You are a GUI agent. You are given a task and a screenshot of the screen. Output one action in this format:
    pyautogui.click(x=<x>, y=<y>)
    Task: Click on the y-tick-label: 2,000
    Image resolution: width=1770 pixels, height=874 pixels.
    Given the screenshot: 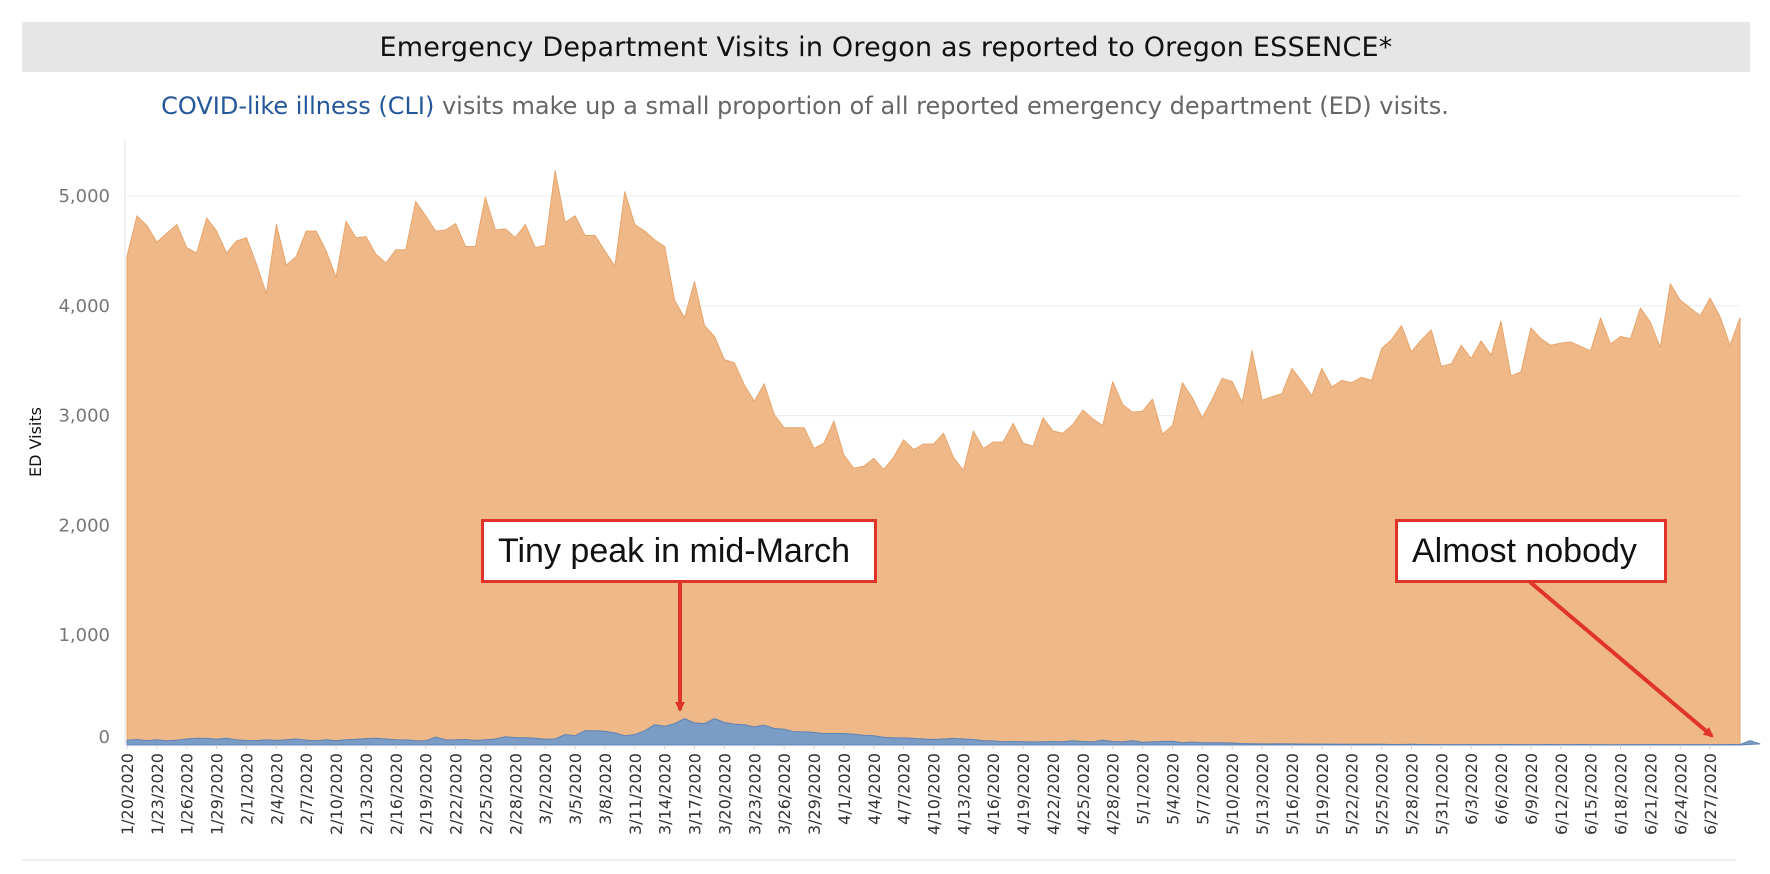 What is the action you would take?
    pyautogui.click(x=84, y=525)
    